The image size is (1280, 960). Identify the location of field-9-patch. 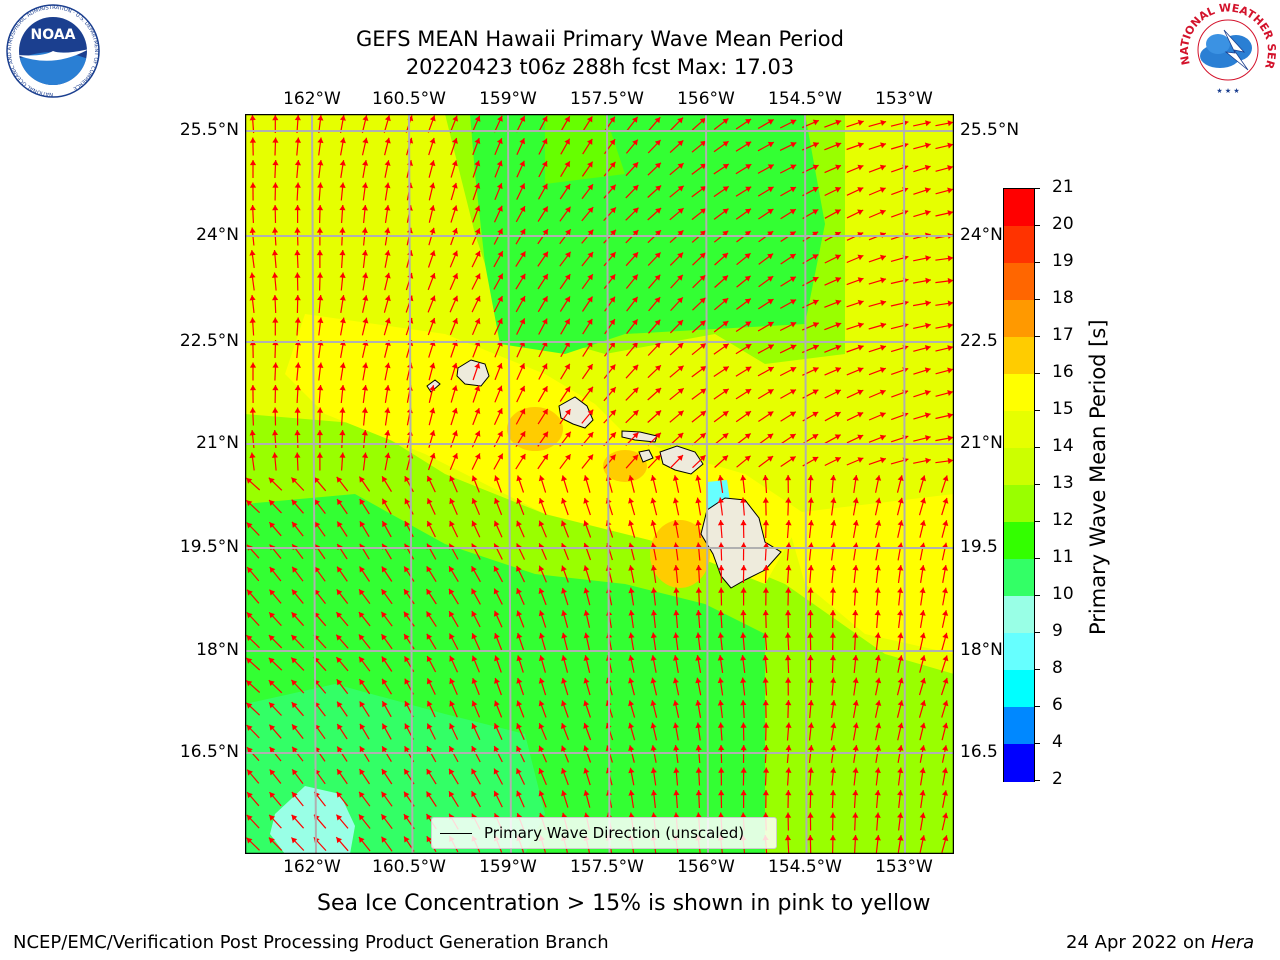
(312, 820).